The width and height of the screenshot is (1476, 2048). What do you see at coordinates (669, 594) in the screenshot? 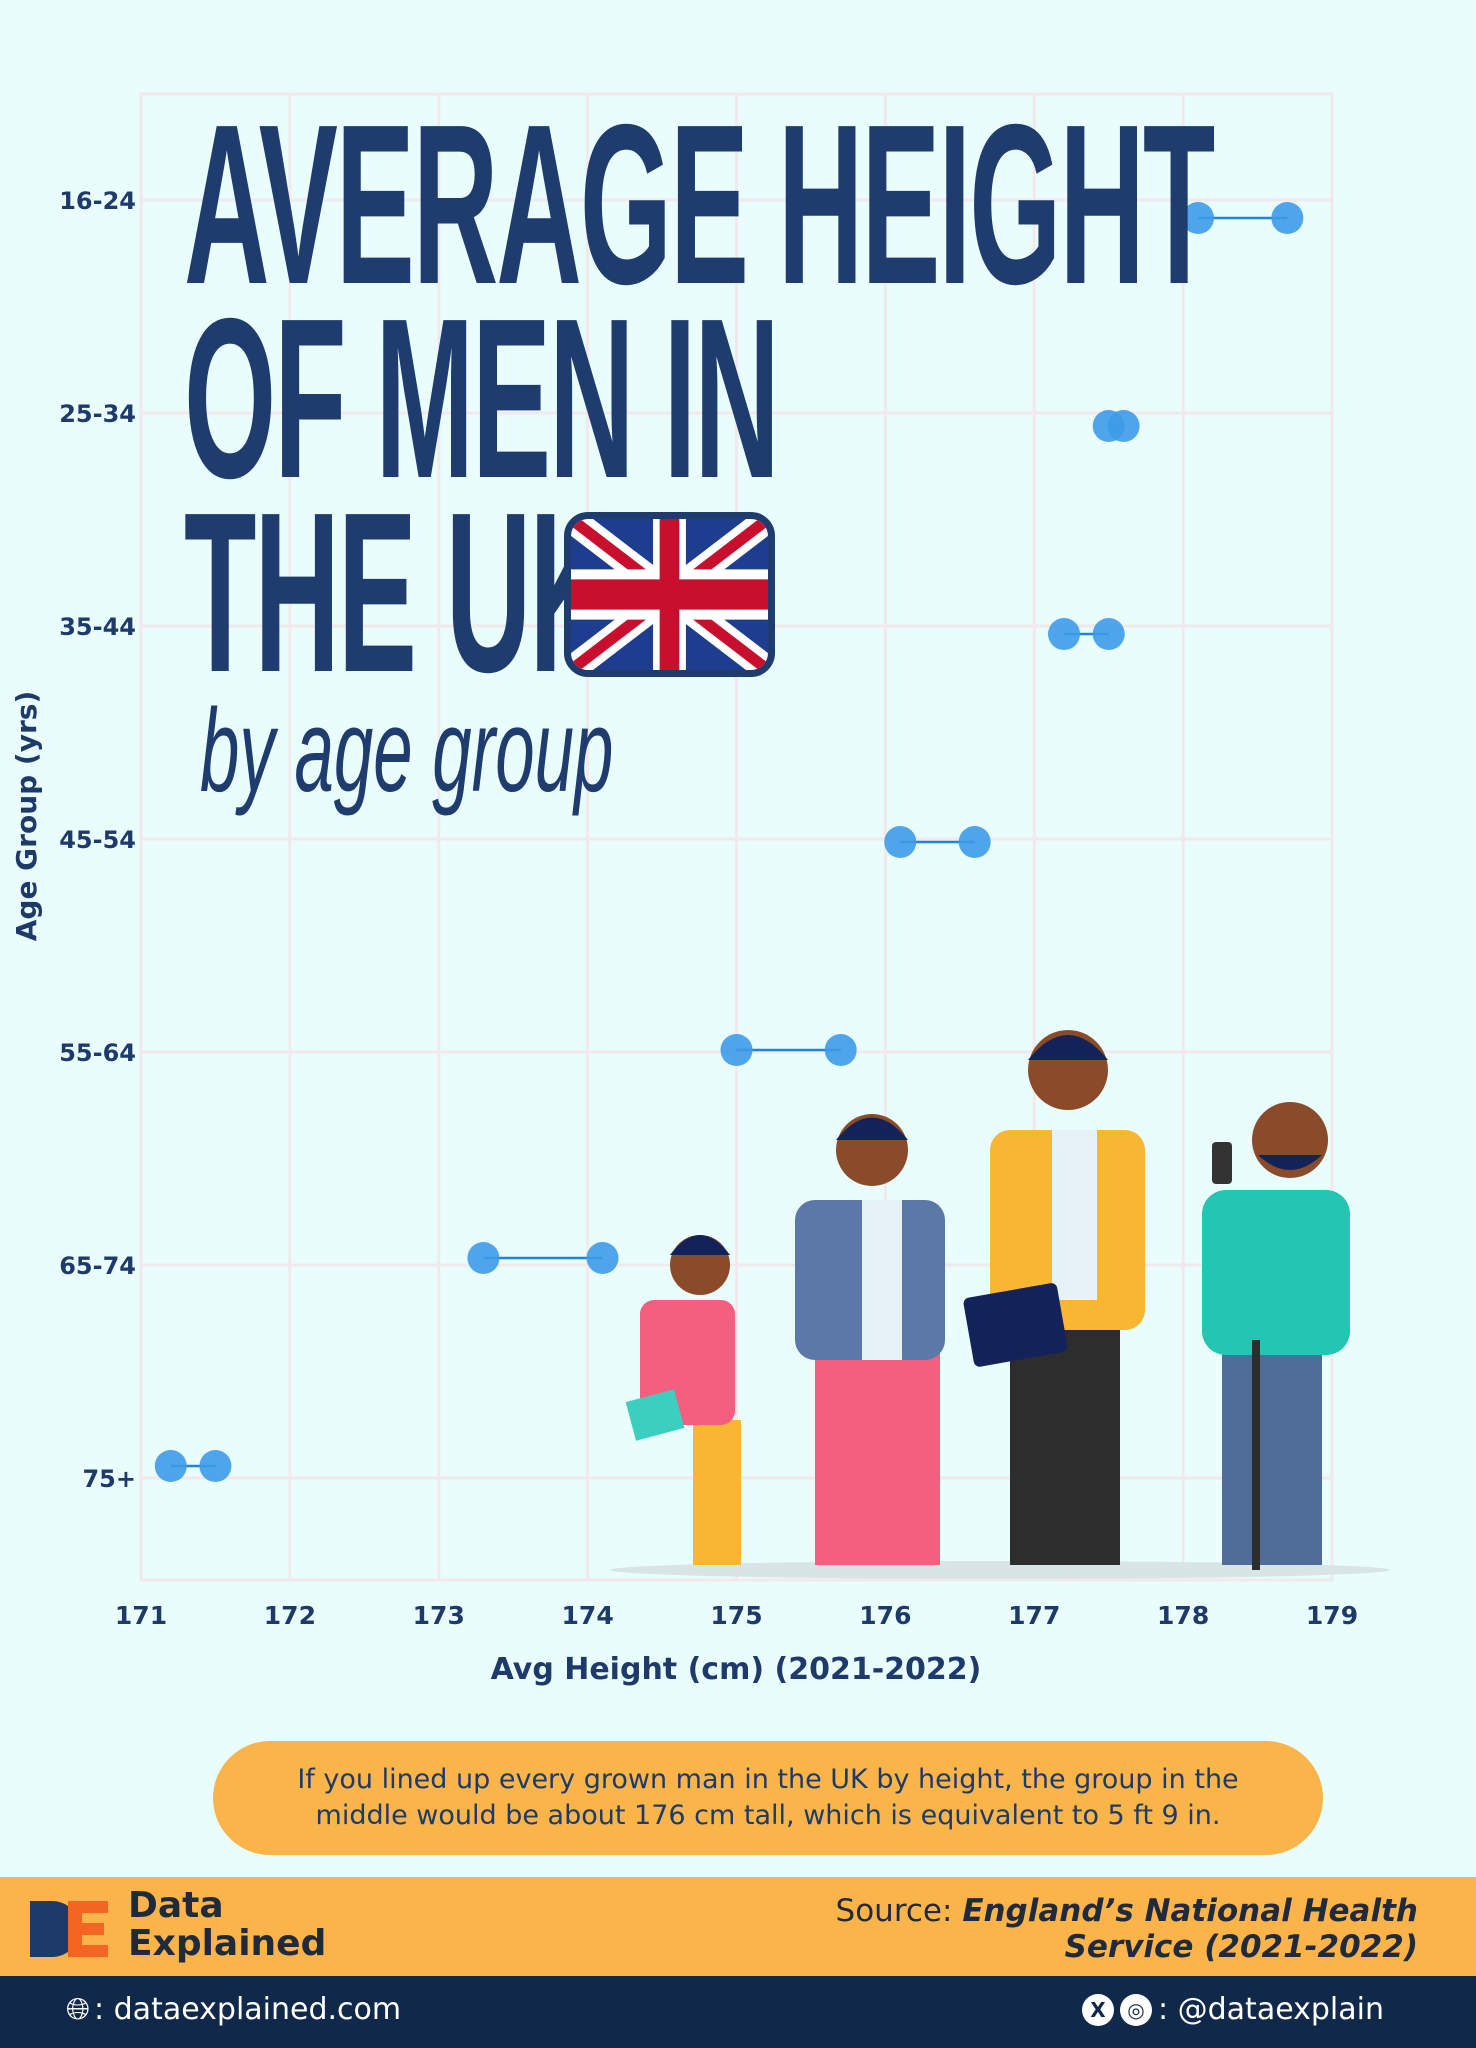
I see `uk-flag-icon` at bounding box center [669, 594].